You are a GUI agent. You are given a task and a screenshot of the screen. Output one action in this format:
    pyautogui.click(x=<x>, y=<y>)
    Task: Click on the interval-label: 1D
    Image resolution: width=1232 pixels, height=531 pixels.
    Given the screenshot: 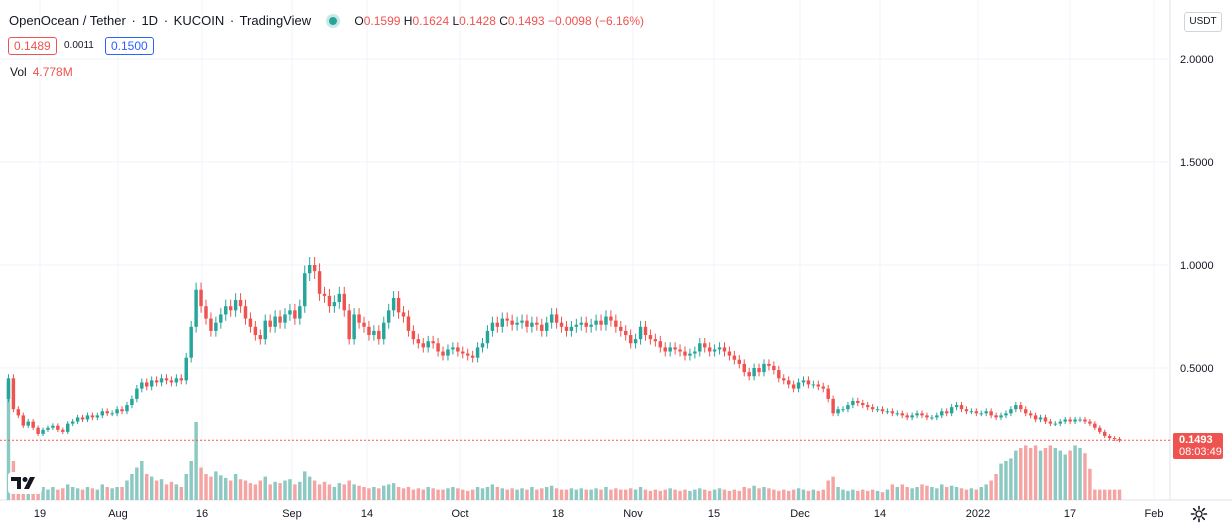 What is the action you would take?
    pyautogui.click(x=150, y=20)
    